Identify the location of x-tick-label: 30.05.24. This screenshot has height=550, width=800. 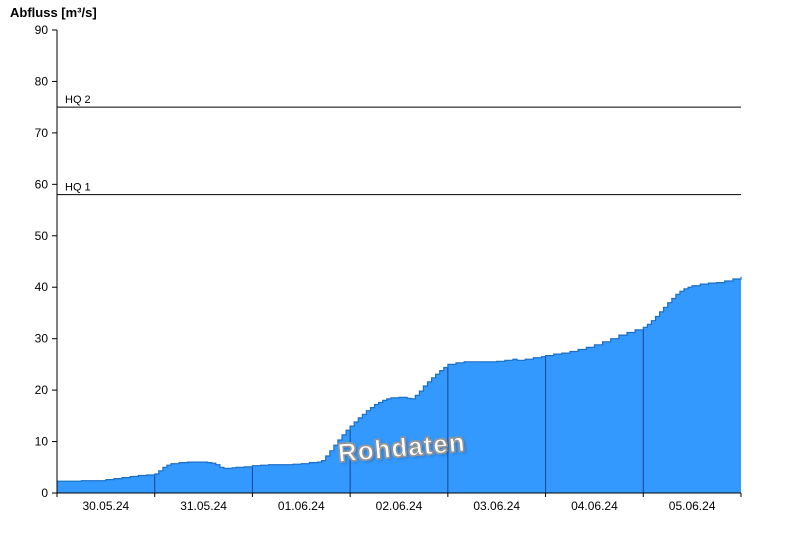
(105, 506).